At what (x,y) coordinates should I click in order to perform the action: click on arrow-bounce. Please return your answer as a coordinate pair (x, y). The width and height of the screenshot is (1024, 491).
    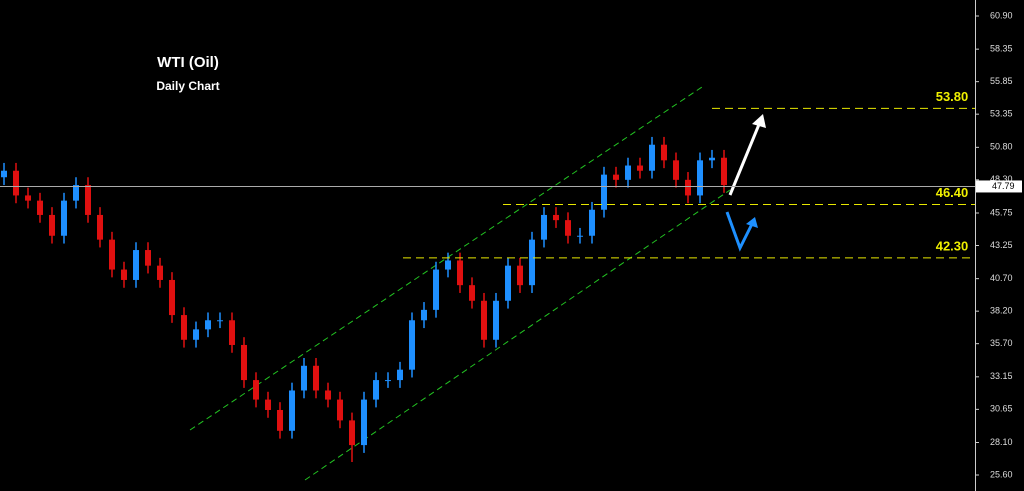
    Looking at the image, I should click on (741, 231).